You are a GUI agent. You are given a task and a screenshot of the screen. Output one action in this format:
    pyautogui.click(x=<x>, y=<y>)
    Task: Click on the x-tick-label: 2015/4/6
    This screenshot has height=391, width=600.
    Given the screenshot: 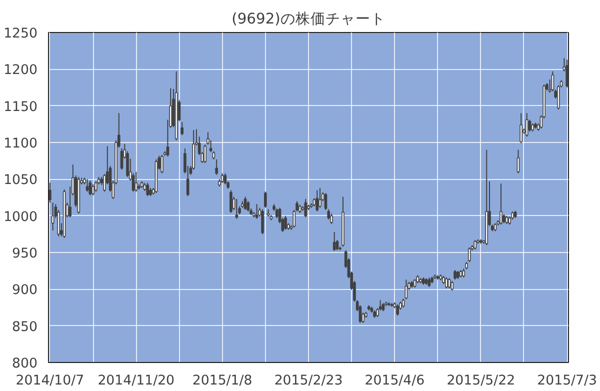 What is the action you would take?
    pyautogui.click(x=394, y=381)
    